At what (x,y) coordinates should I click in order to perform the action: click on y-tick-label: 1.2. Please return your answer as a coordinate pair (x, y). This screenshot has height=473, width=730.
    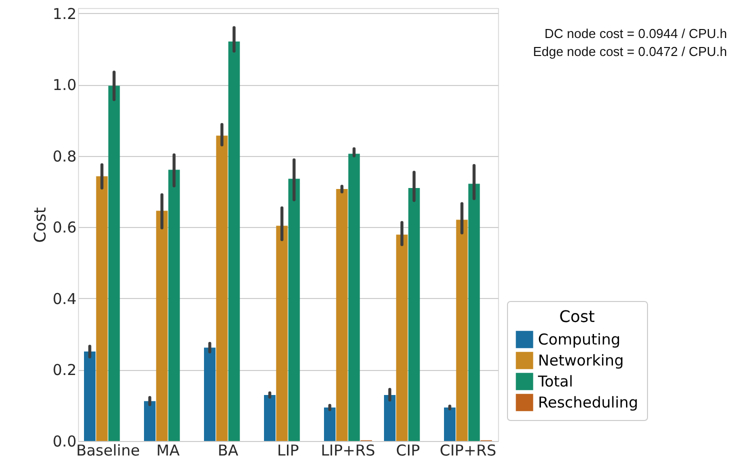
    Looking at the image, I should click on (64, 13).